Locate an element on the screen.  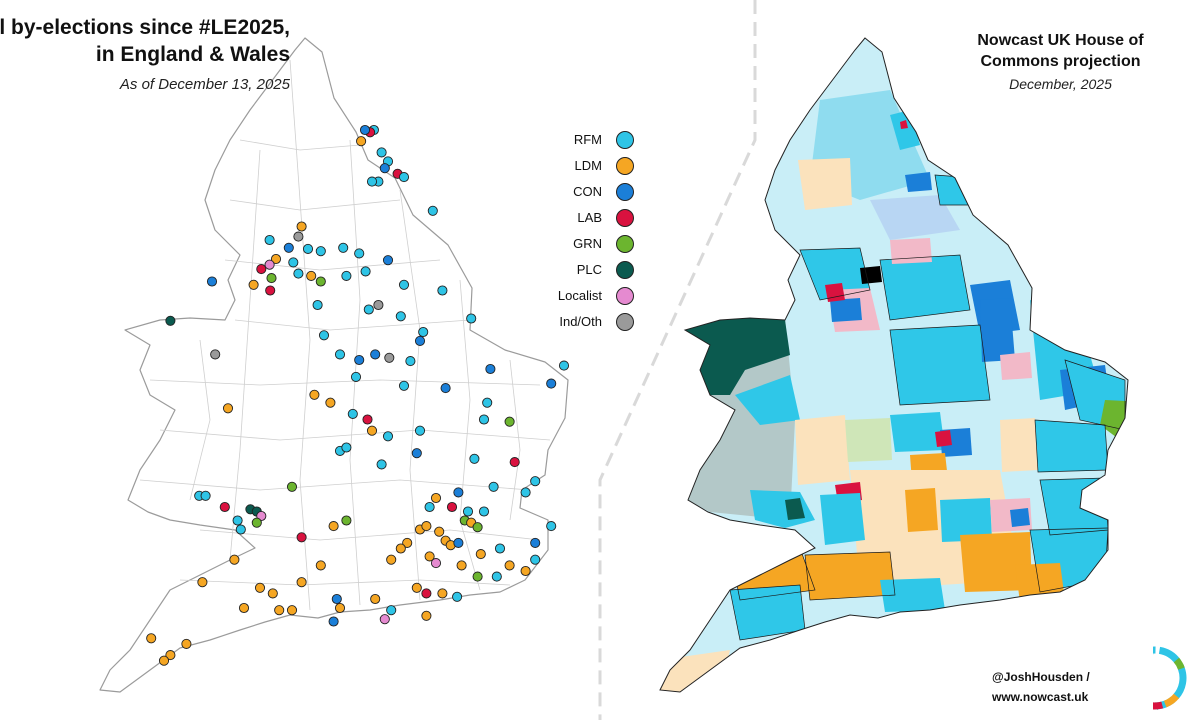
legend-item-con: CON is located at coordinates (585, 193).